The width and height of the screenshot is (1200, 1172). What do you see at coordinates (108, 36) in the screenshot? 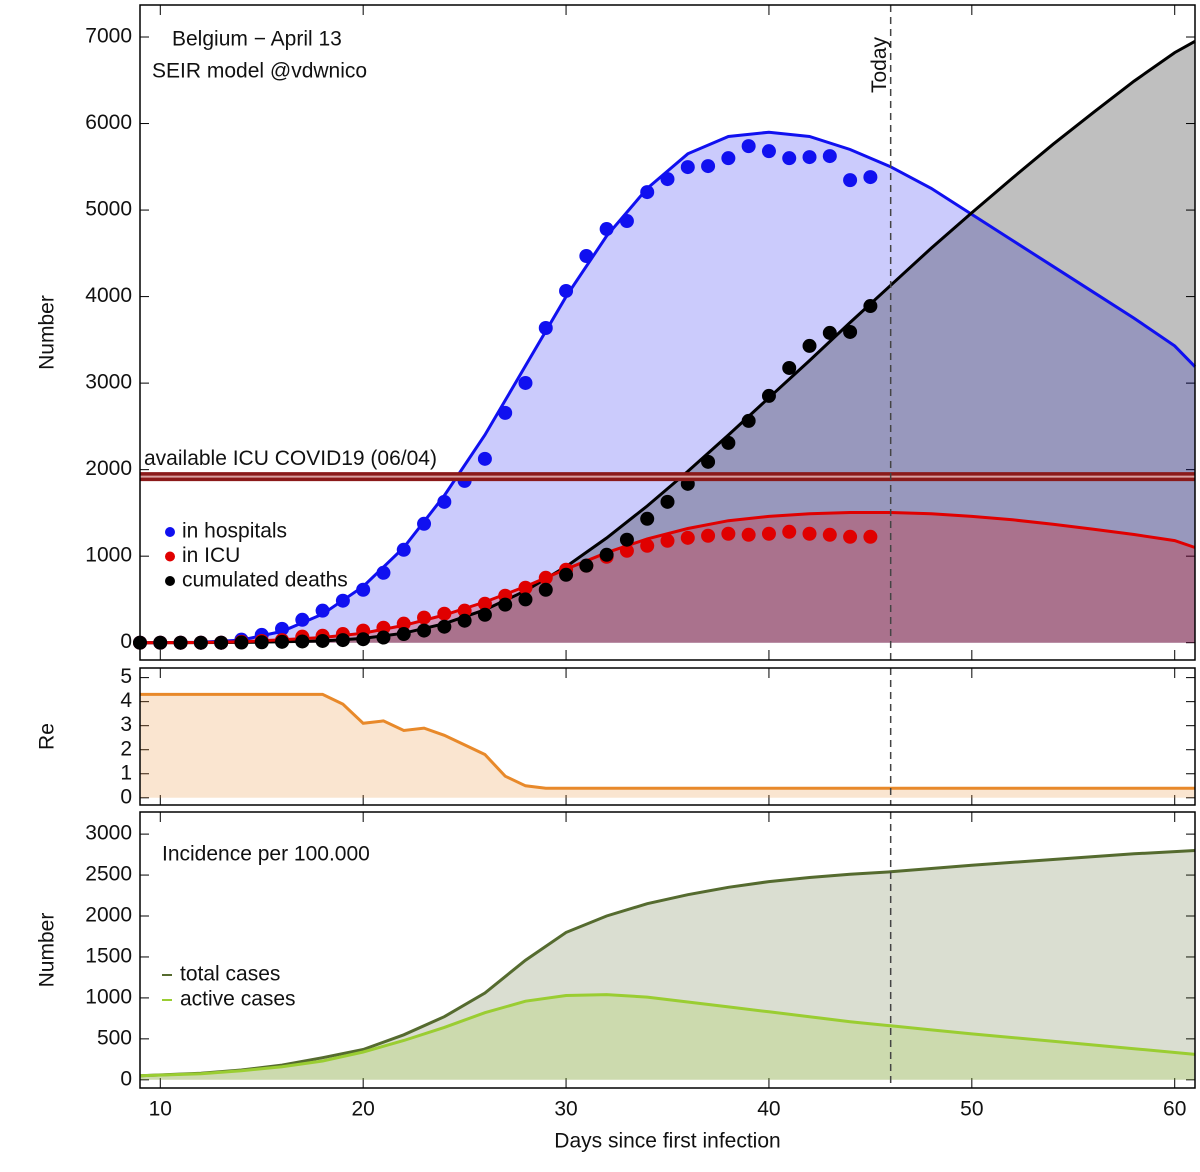
I see `y-tick-label: 7000` at bounding box center [108, 36].